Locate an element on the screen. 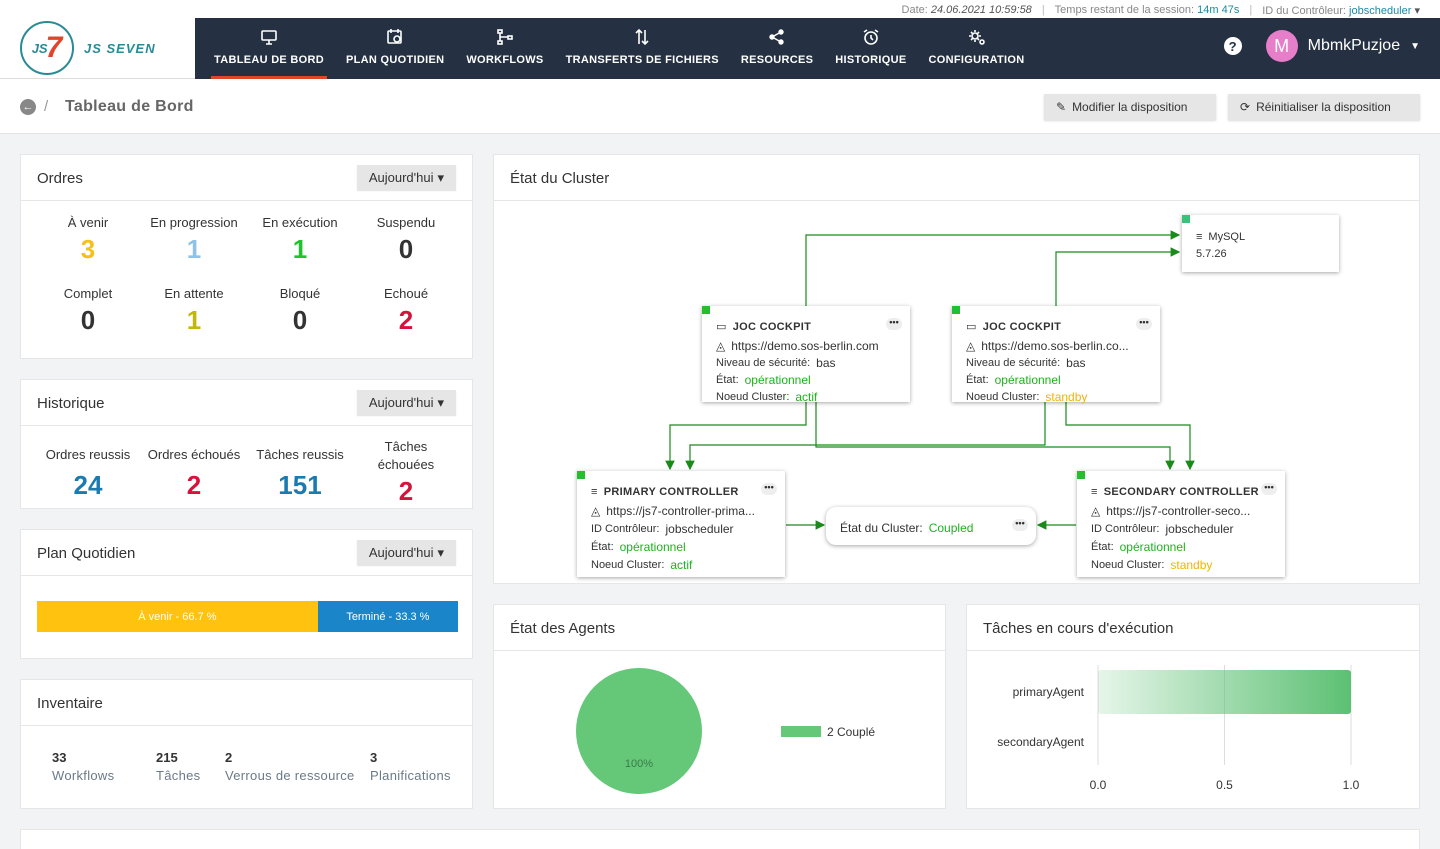 The height and width of the screenshot is (849, 1440). y-category-label: primaryAgent is located at coordinates (1049, 692).